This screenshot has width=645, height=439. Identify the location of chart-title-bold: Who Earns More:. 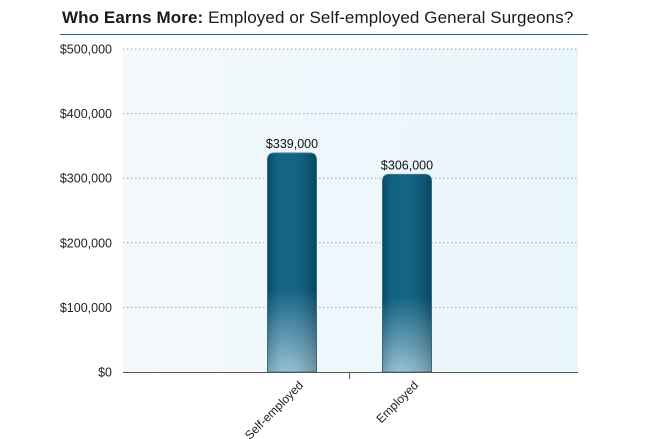
(133, 17).